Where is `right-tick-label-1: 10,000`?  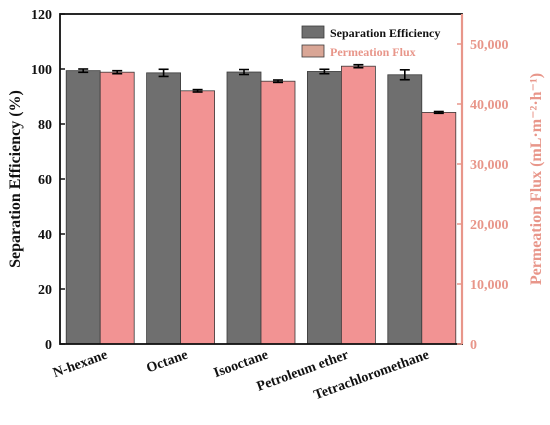 right-tick-label-1: 10,000 is located at coordinates (489, 285).